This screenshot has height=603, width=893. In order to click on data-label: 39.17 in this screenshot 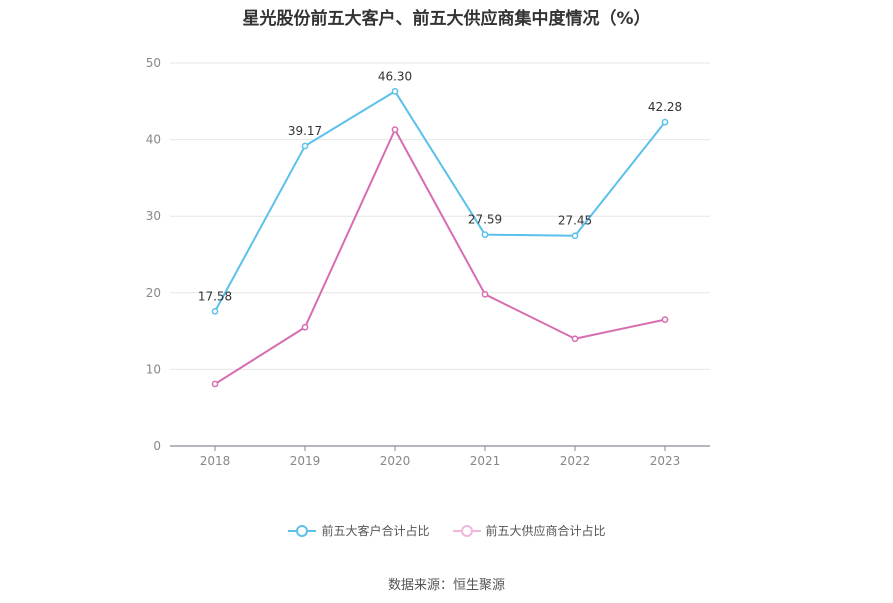, I will do `click(305, 131)`.